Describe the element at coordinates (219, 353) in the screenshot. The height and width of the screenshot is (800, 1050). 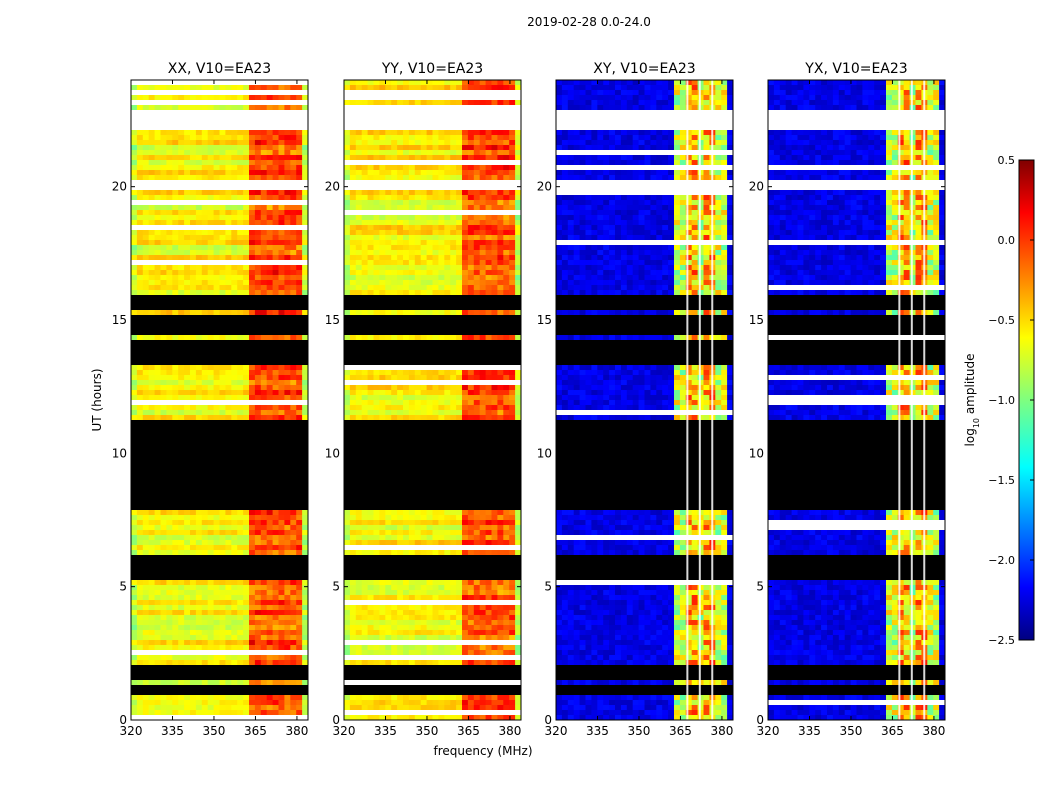
I see `flagged-row` at that location.